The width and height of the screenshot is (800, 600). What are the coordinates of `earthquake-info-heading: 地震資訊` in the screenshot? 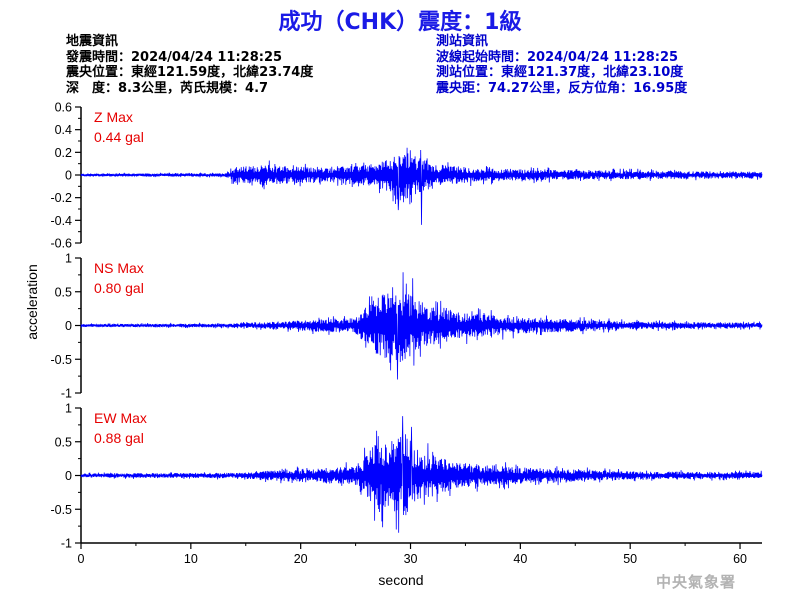 It's located at (92, 41).